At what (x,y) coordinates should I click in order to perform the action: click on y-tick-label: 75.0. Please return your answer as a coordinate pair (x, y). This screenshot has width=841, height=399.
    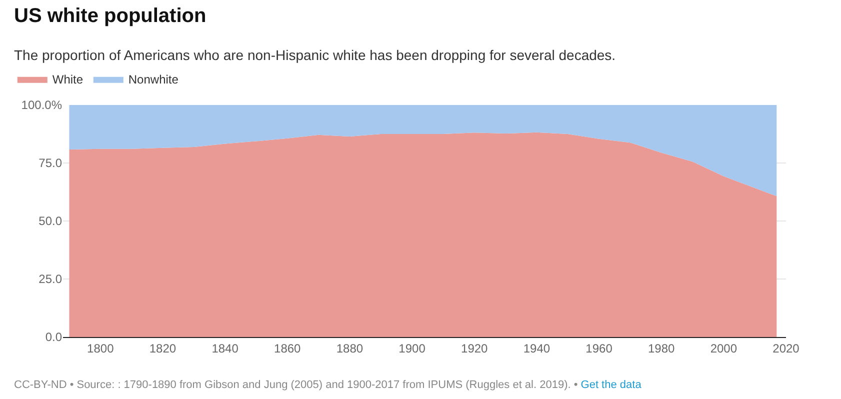
    Looking at the image, I should click on (50, 163).